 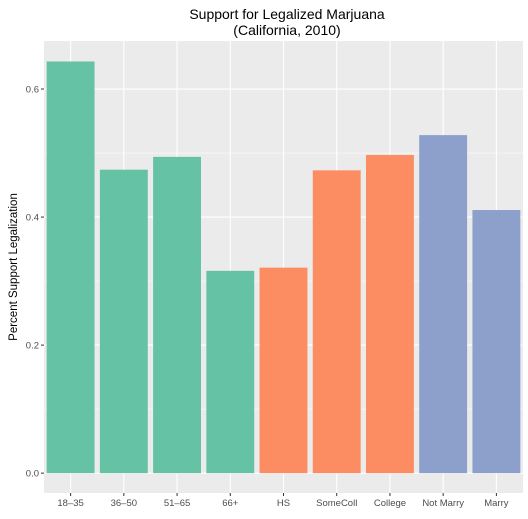 What do you see at coordinates (230, 503) in the screenshot?
I see `x-tick-label: 66+` at bounding box center [230, 503].